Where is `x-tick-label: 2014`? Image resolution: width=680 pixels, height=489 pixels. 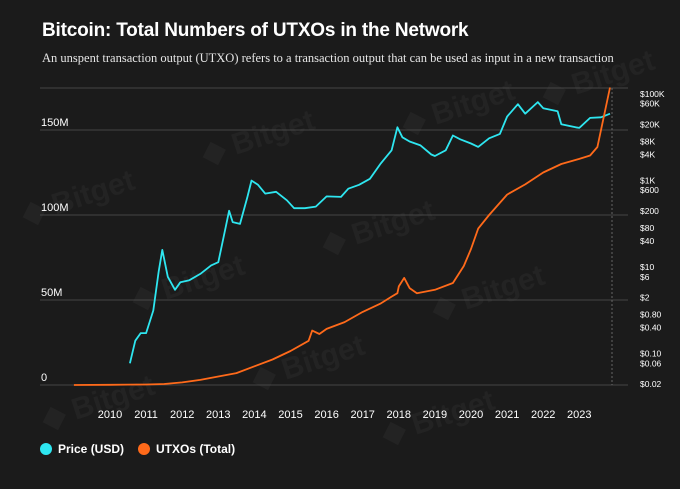 x-tick-label: 2014 is located at coordinates (254, 415).